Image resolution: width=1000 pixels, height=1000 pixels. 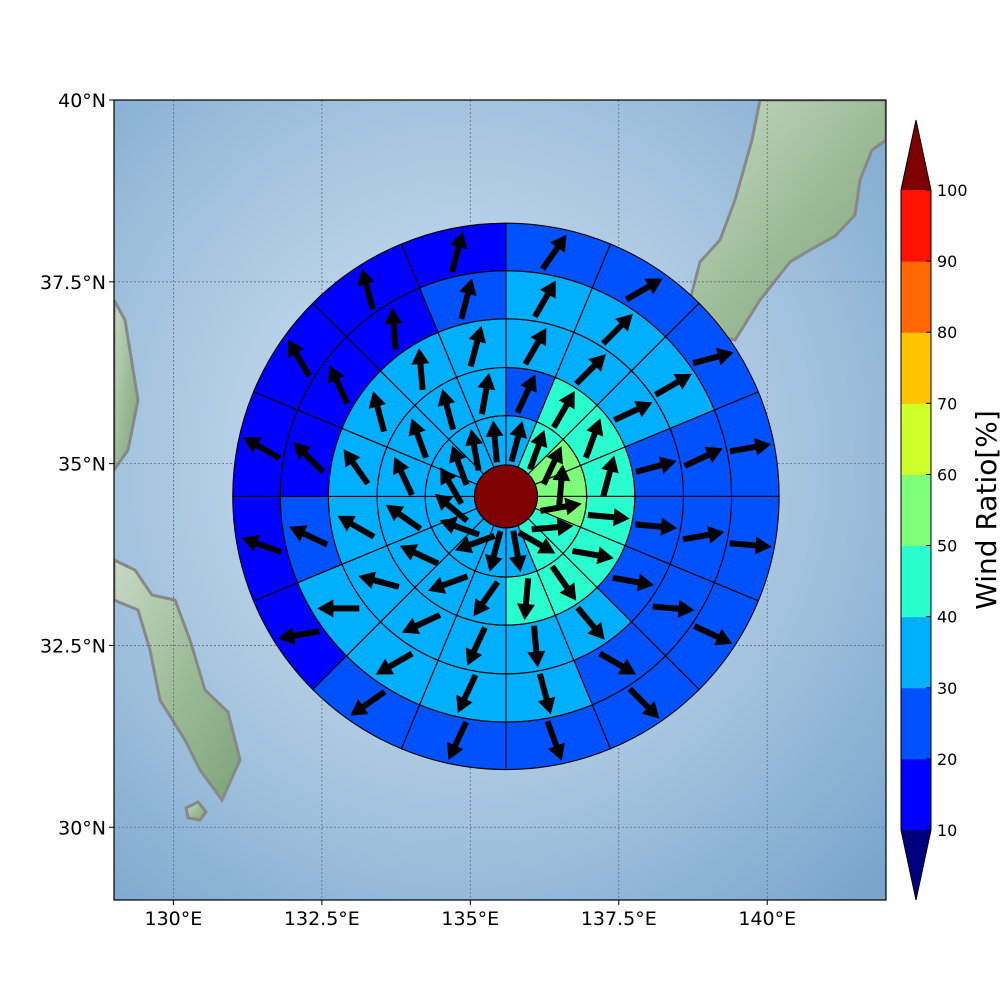 What do you see at coordinates (593, 438) in the screenshot?
I see `arrow-ring2-s3` at bounding box center [593, 438].